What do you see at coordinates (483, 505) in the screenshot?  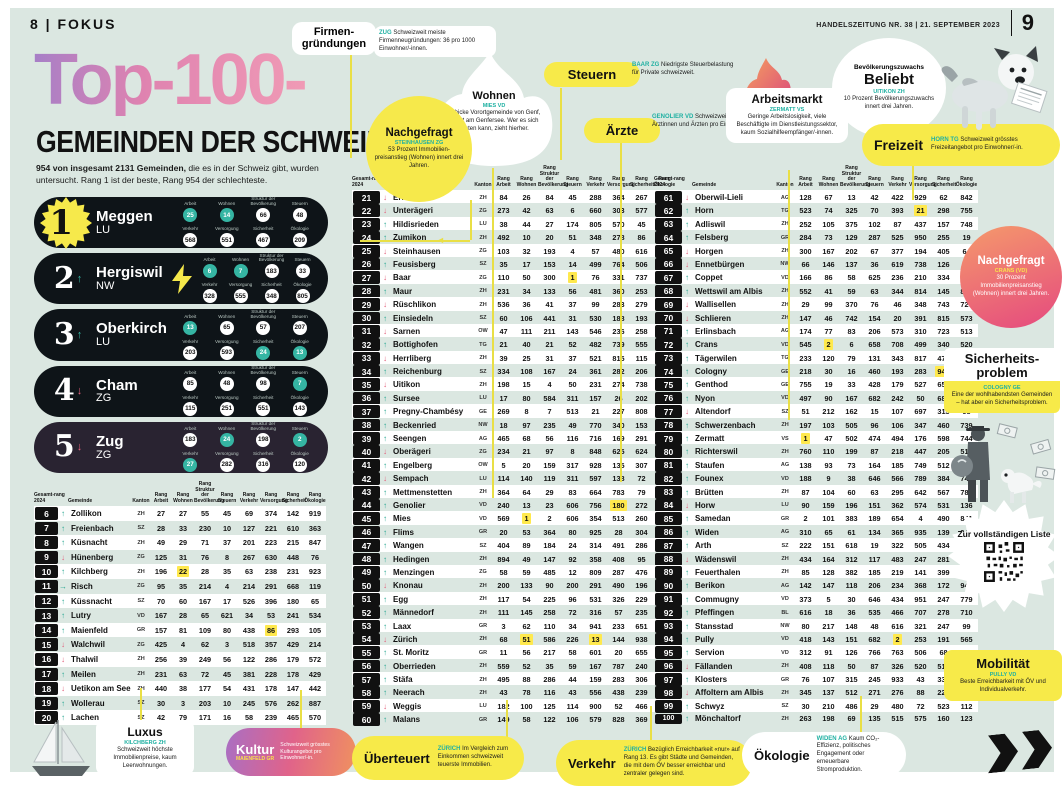 I see `canton-code: VD` at bounding box center [483, 505].